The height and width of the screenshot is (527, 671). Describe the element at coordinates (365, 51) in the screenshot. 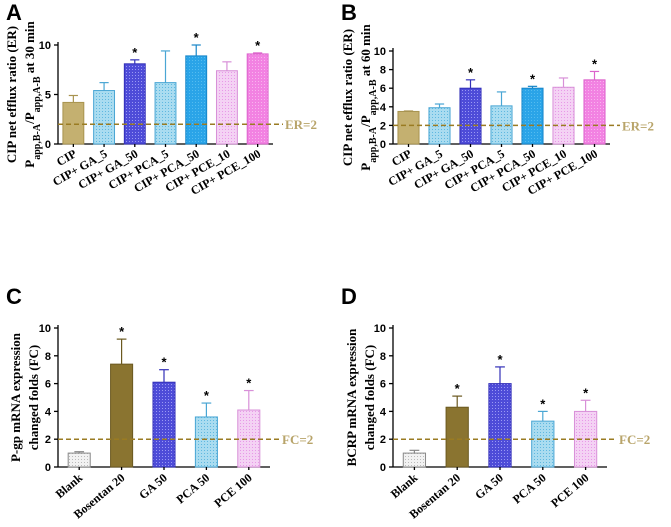

I see `y-axis-title-line2-part-4: at 60 min` at that location.